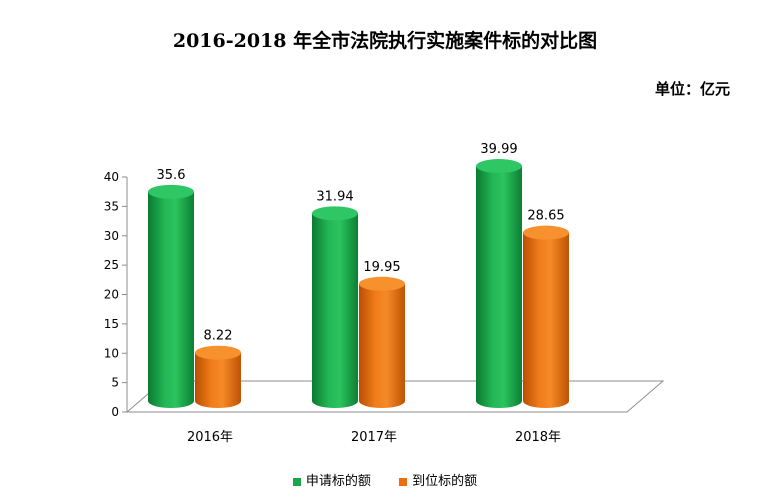 The height and width of the screenshot is (502, 770). What do you see at coordinates (445, 481) in the screenshot?
I see `legend-label-1: 到位标的额` at bounding box center [445, 481].